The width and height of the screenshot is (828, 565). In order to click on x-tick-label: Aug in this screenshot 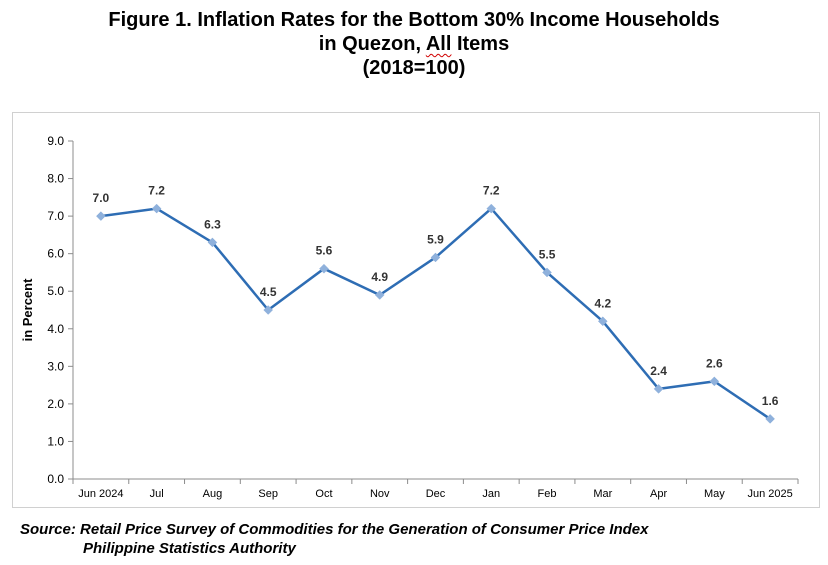, I will do `click(213, 494)`.